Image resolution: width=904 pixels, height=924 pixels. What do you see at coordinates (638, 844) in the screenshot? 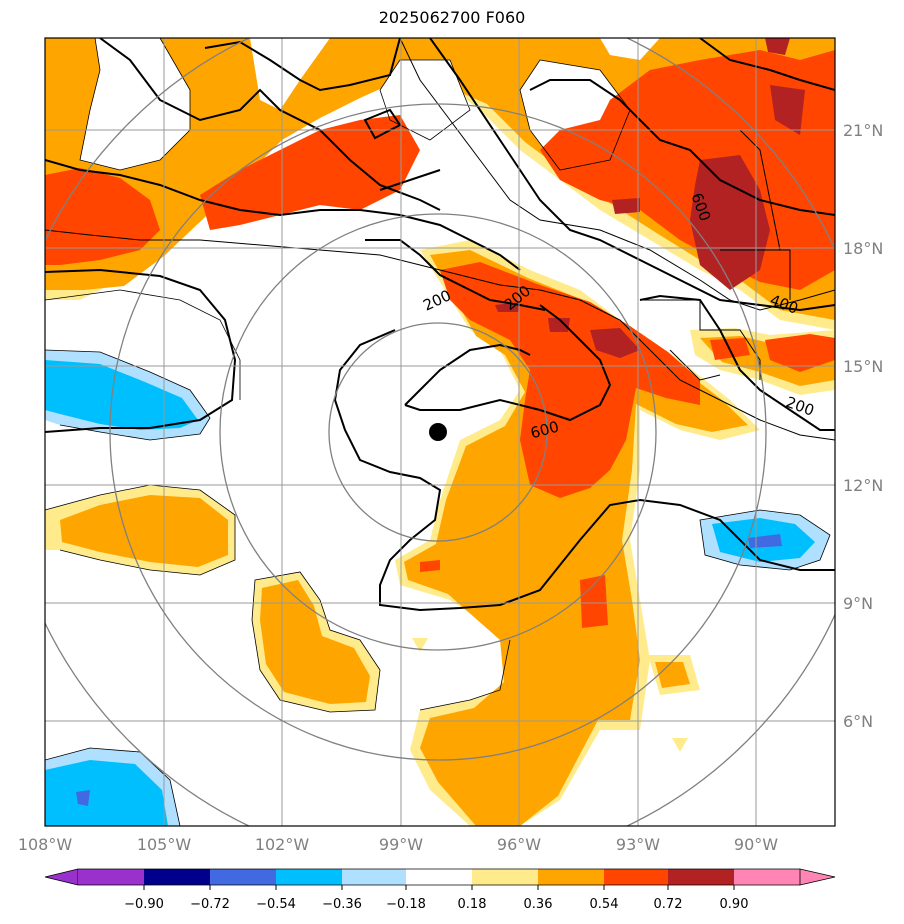
I see `lon-label: 93°W` at bounding box center [638, 844].